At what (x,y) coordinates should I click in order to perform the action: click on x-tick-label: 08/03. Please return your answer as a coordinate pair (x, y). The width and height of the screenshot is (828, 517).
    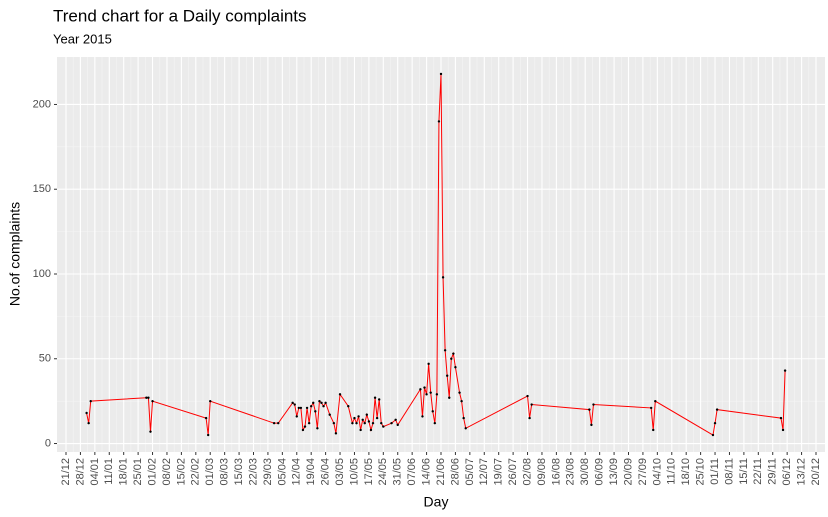
    Looking at the image, I should click on (225, 472).